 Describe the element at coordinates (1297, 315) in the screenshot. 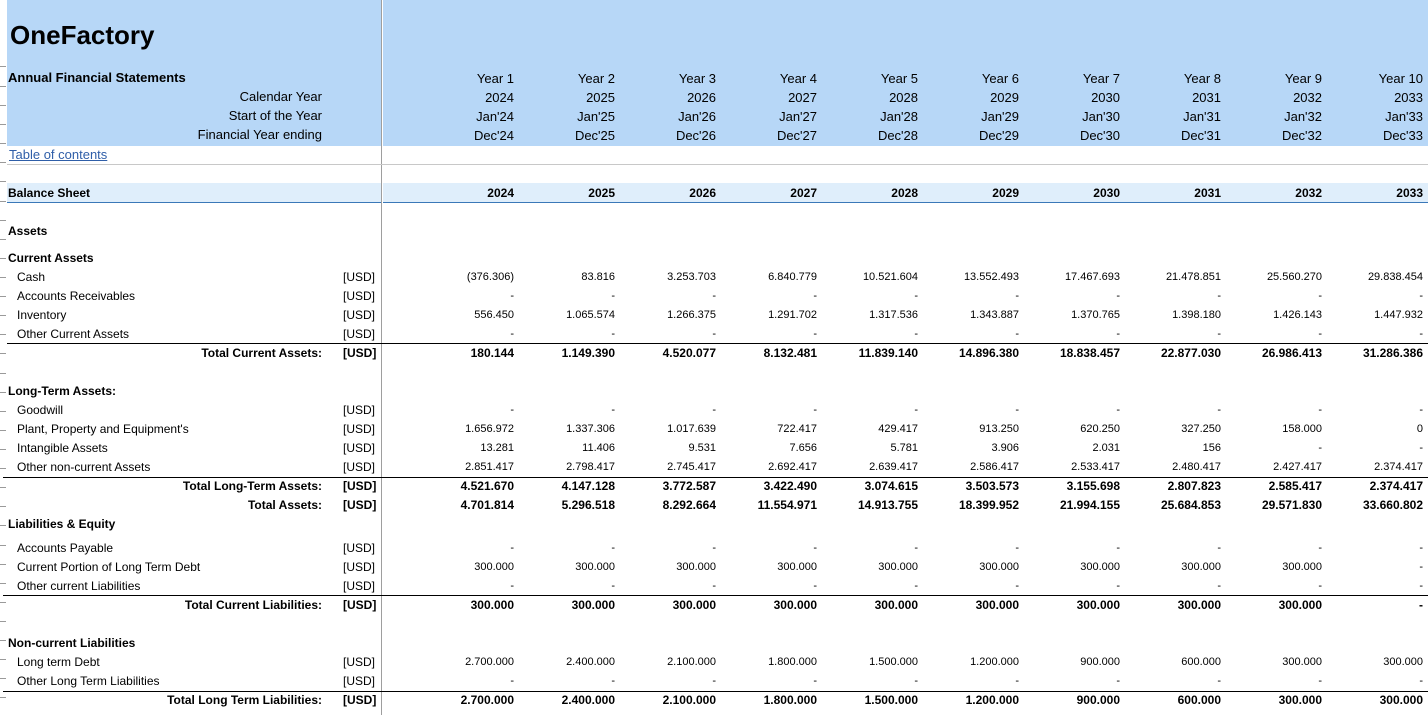

I see `value-cell: 1.426.143` at that location.